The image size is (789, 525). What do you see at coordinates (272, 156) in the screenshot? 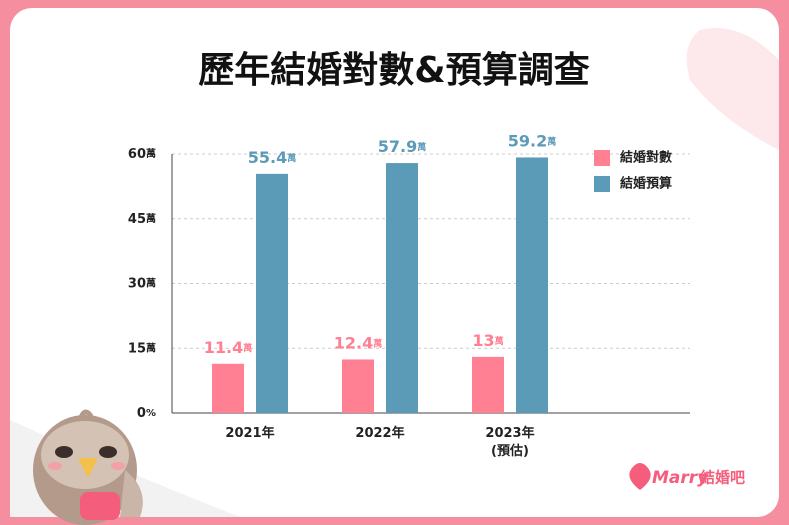
I see `value-label: 55.4萬` at bounding box center [272, 156].